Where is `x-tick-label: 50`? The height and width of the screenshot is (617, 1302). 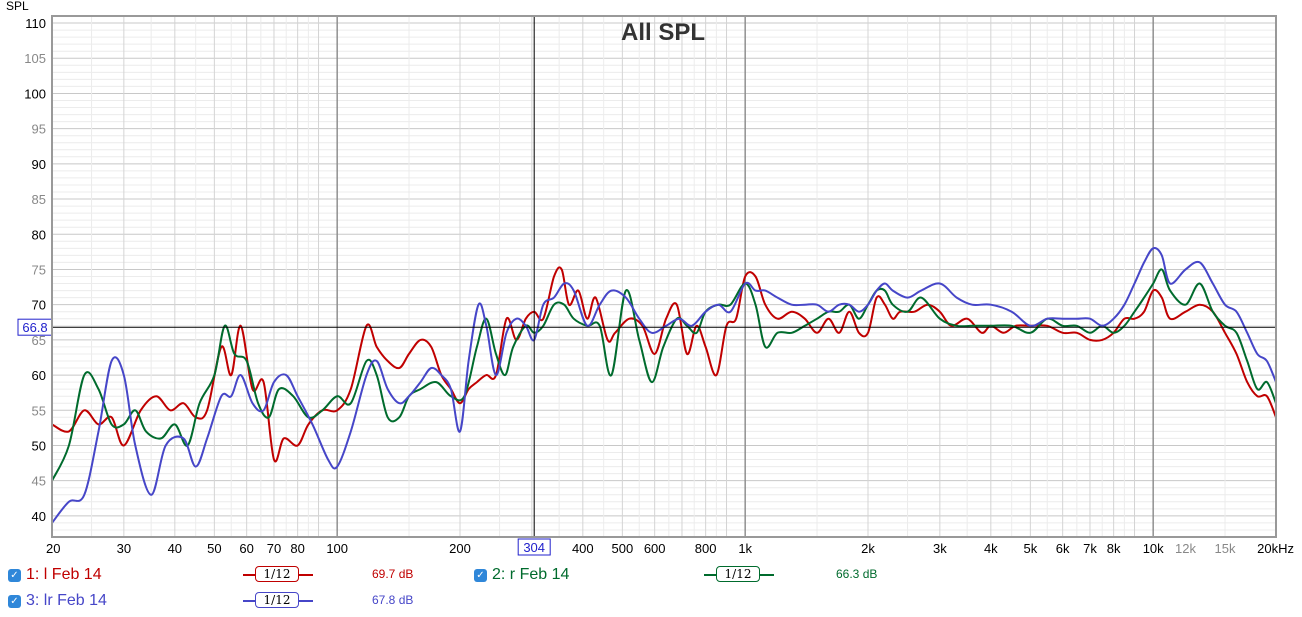
x-tick-label: 50 is located at coordinates (214, 548).